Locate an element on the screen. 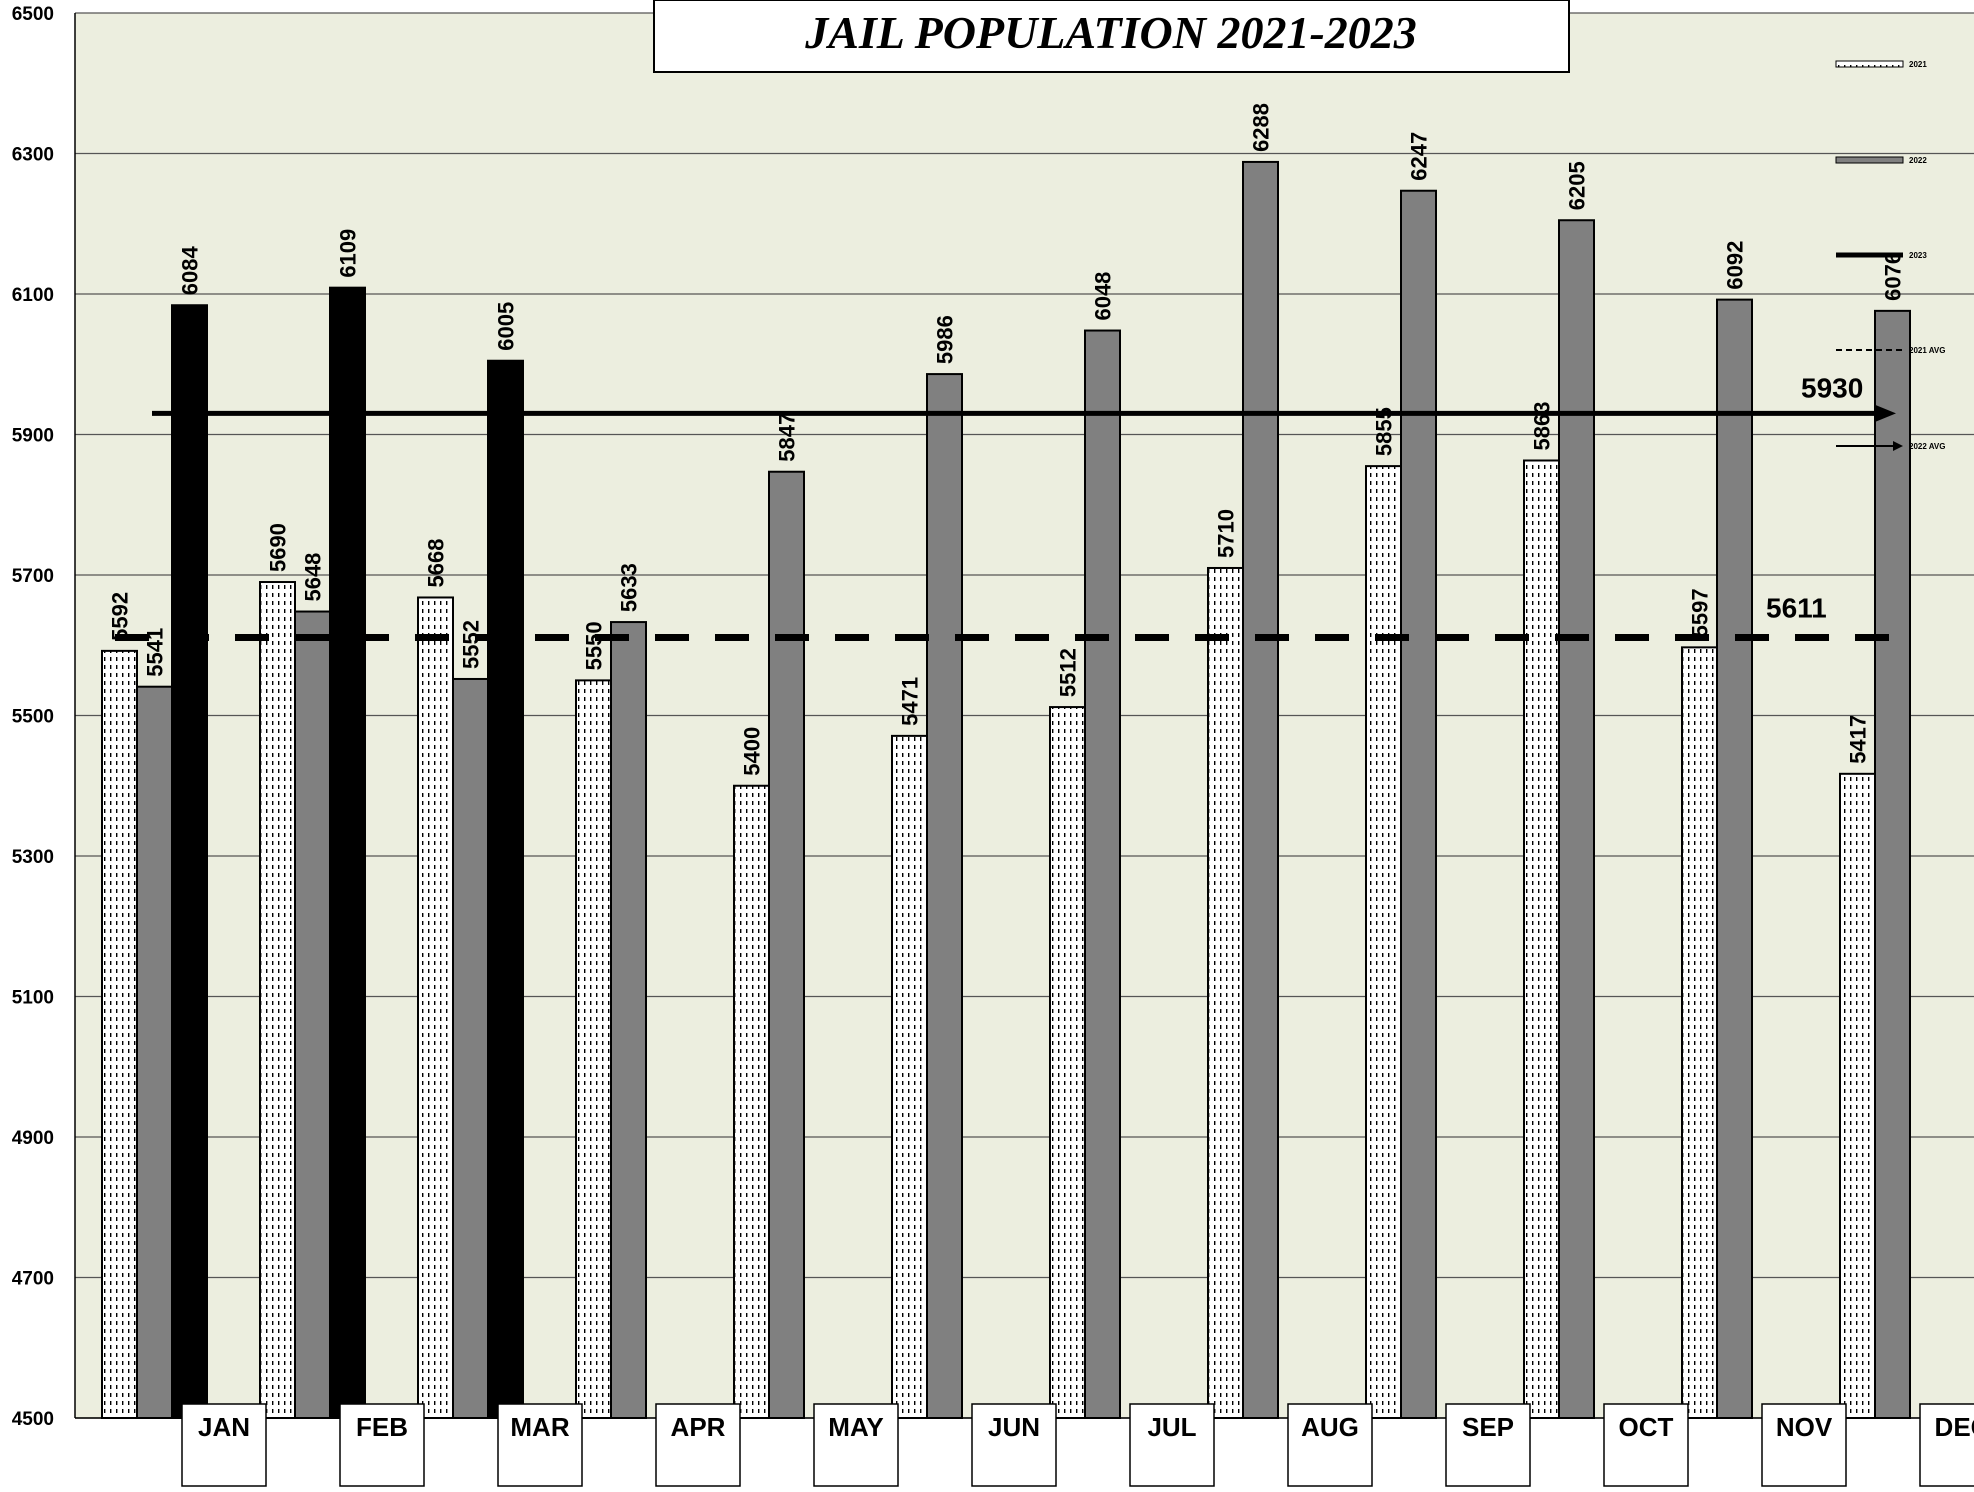  y-tick-label: 5300 is located at coordinates (33, 857).